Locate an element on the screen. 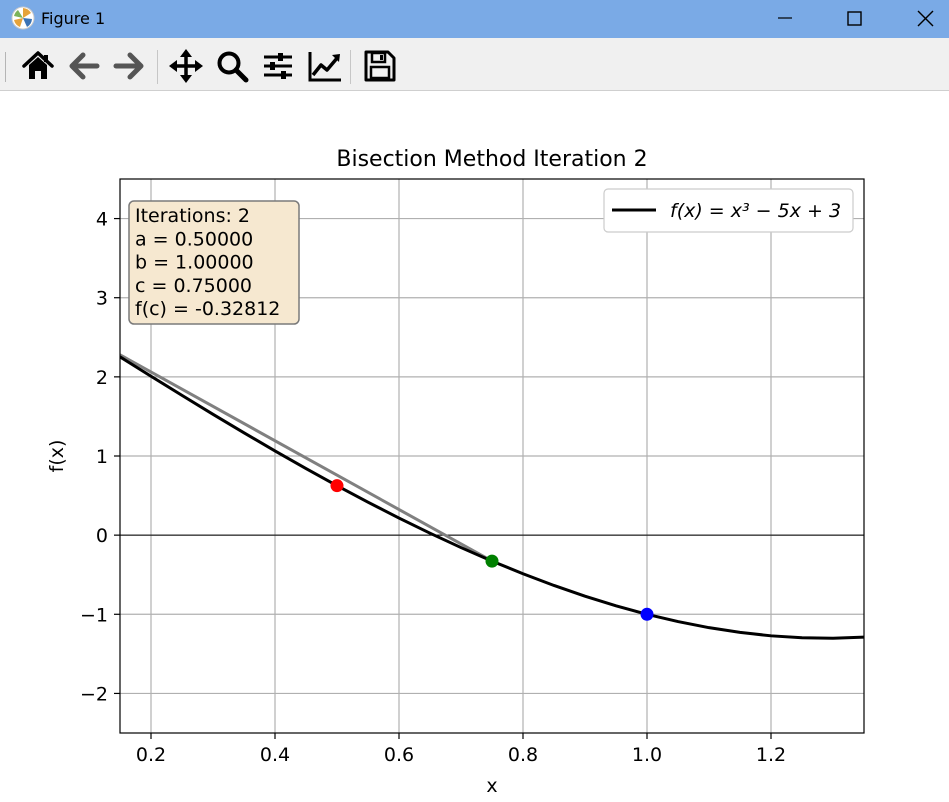  save-floppy-icon is located at coordinates (380, 66).